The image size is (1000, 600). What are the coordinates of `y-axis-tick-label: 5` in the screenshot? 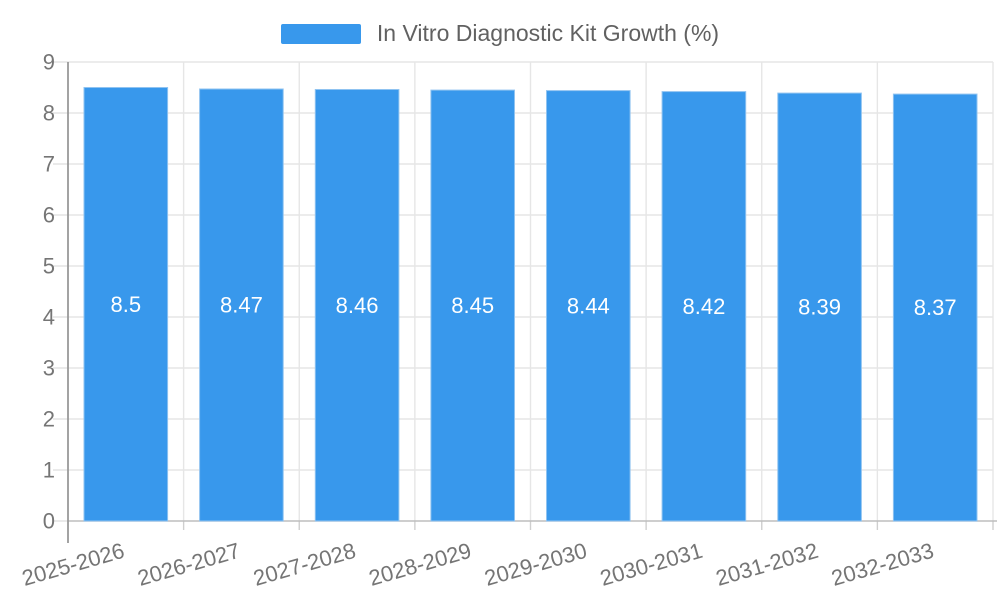 It's located at (49, 266).